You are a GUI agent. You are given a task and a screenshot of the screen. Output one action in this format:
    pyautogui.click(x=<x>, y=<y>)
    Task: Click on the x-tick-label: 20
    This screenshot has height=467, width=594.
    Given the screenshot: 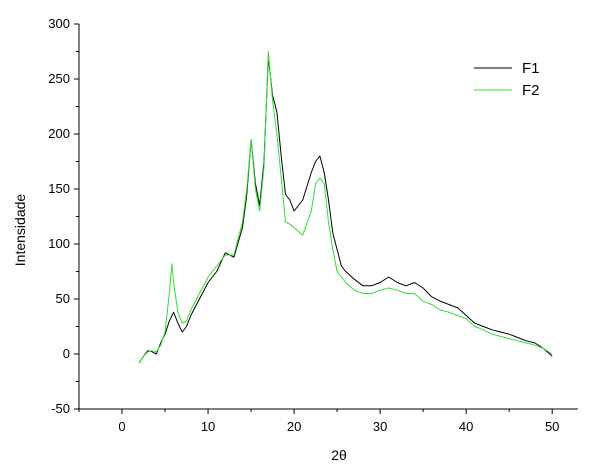 What is the action you would take?
    pyautogui.click(x=294, y=426)
    